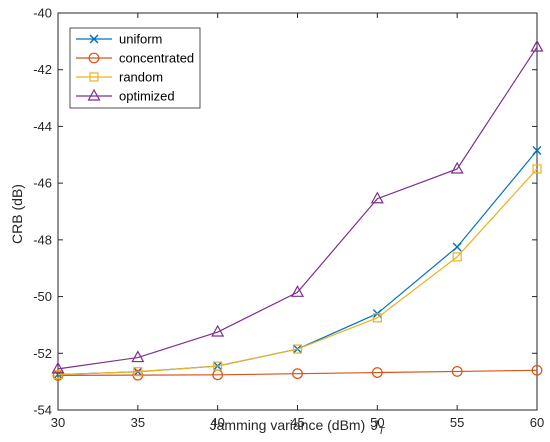 The image size is (550, 442). What do you see at coordinates (94, 39) in the screenshot?
I see `legend-marker-uniform` at bounding box center [94, 39].